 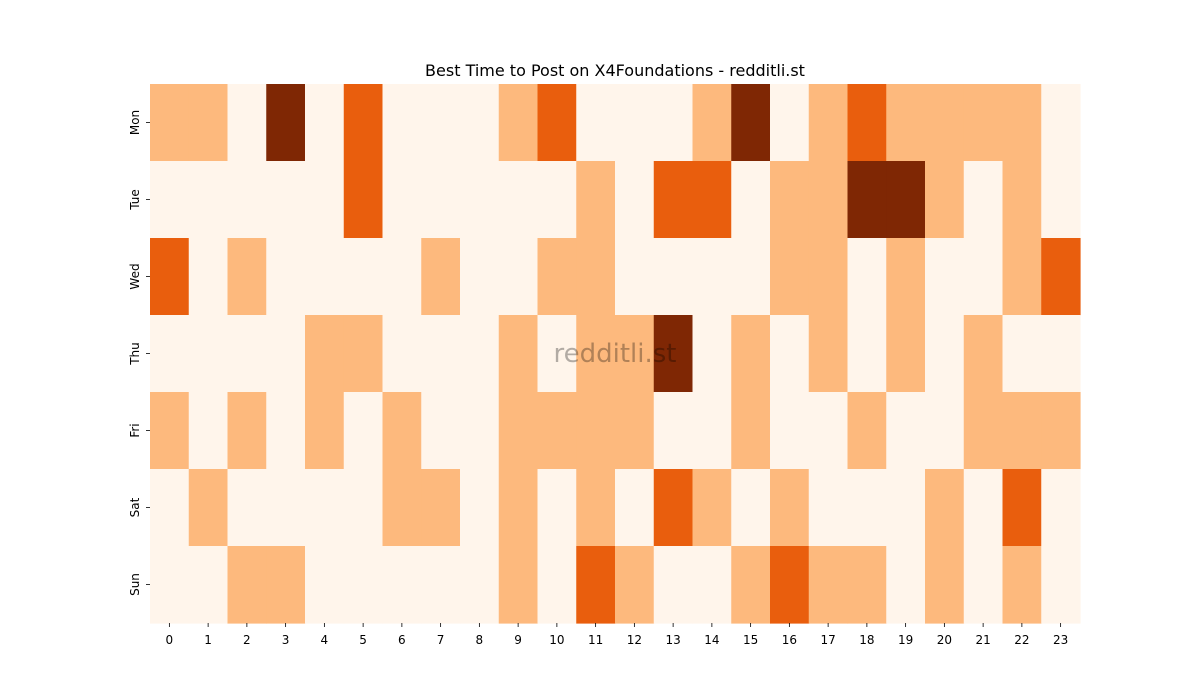 I want to click on x-tick-label: 0, so click(x=170, y=640).